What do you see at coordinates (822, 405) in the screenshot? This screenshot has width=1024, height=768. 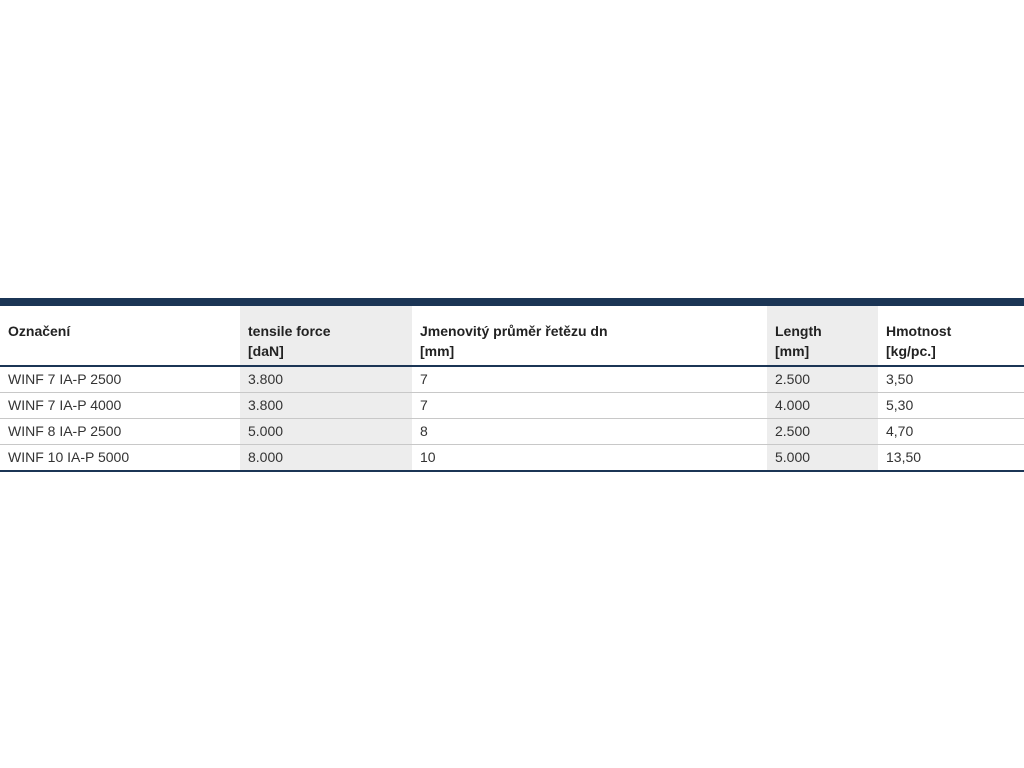 I see `cell-length: 4.000` at bounding box center [822, 405].